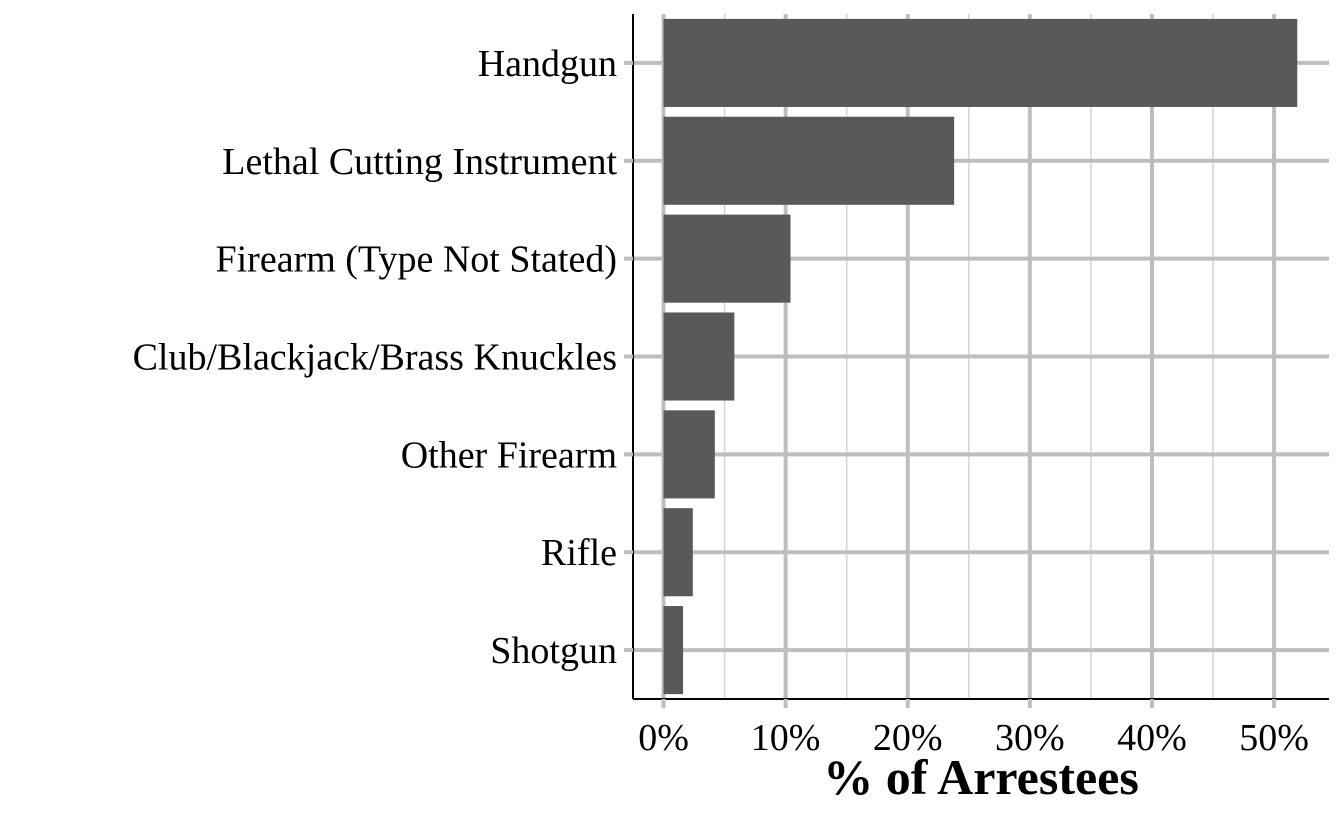 The height and width of the screenshot is (830, 1344). I want to click on y-tick-label: Club/Blackjack/Brass Knuckles, so click(375, 358).